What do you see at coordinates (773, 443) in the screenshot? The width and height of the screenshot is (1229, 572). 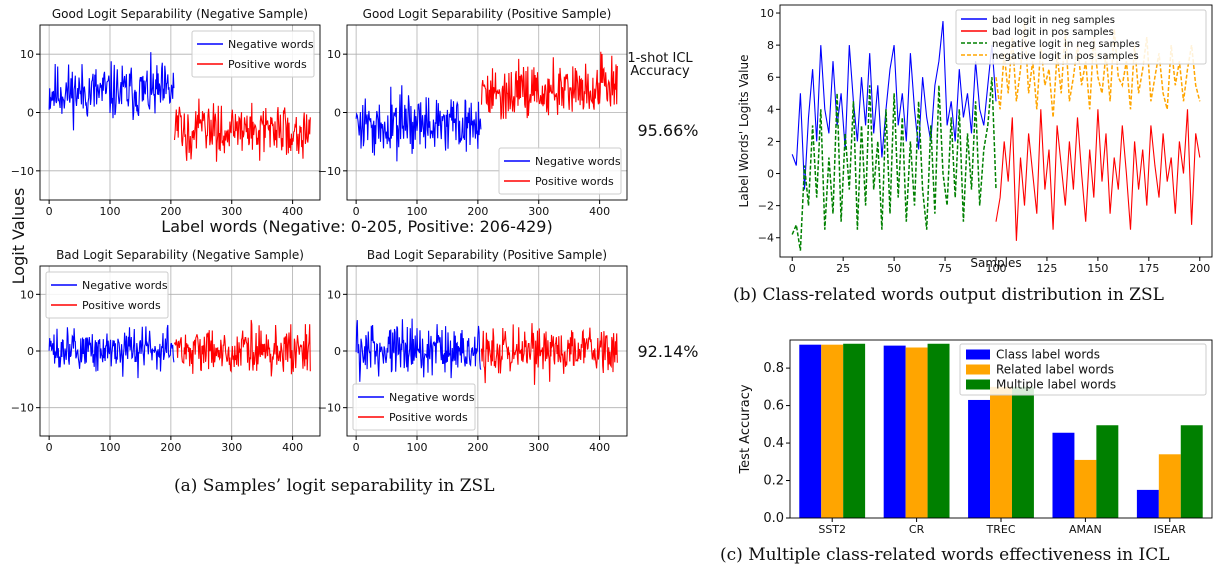 I see `y-tick-label: 0.4` at bounding box center [773, 443].